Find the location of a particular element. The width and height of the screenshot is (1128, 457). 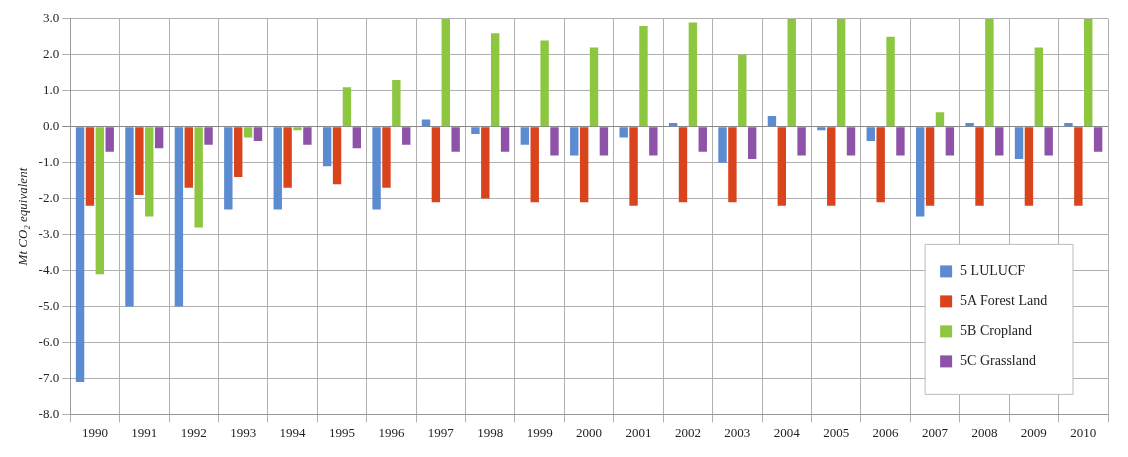

y-tick-label: -8.0 is located at coordinates (49, 413).